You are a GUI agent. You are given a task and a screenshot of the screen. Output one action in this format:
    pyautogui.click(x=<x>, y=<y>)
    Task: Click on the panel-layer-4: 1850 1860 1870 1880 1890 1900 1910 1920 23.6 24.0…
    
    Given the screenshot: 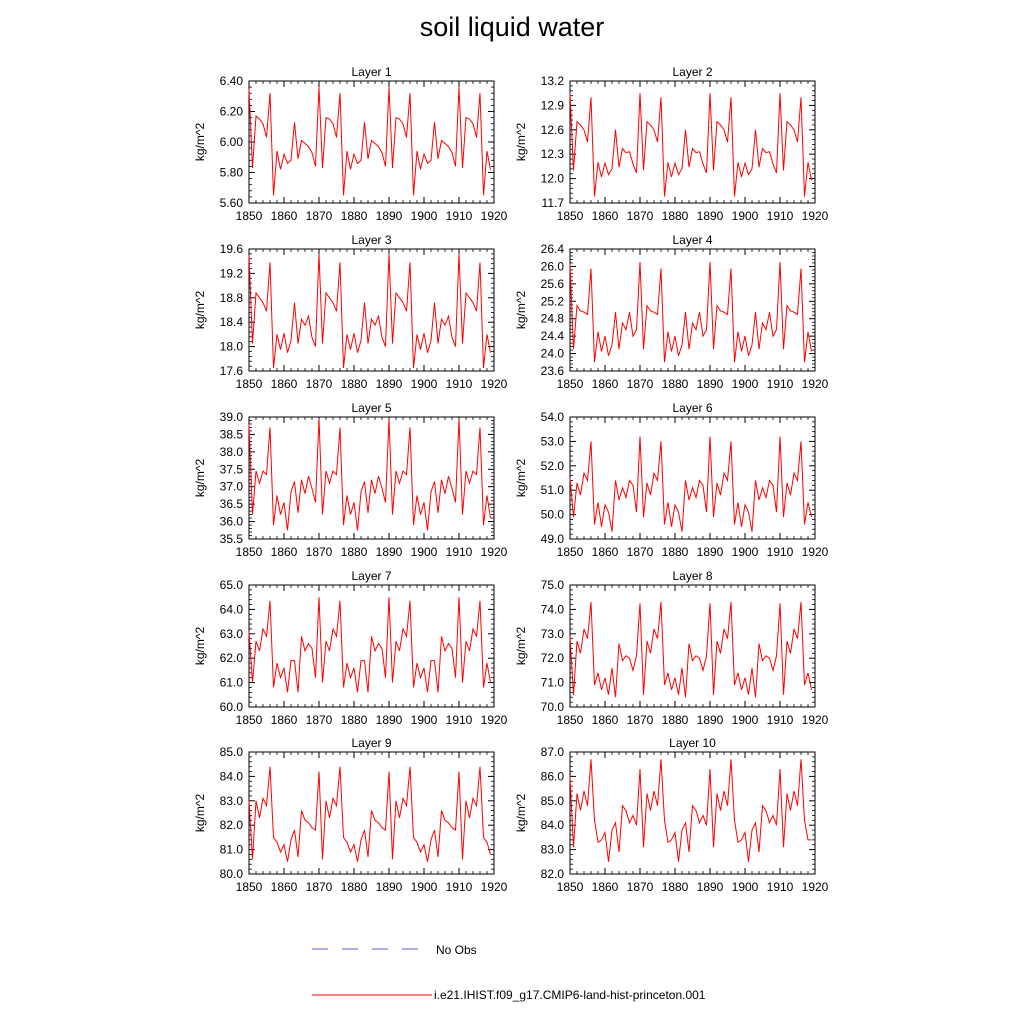 What is the action you would take?
    pyautogui.click(x=671, y=312)
    